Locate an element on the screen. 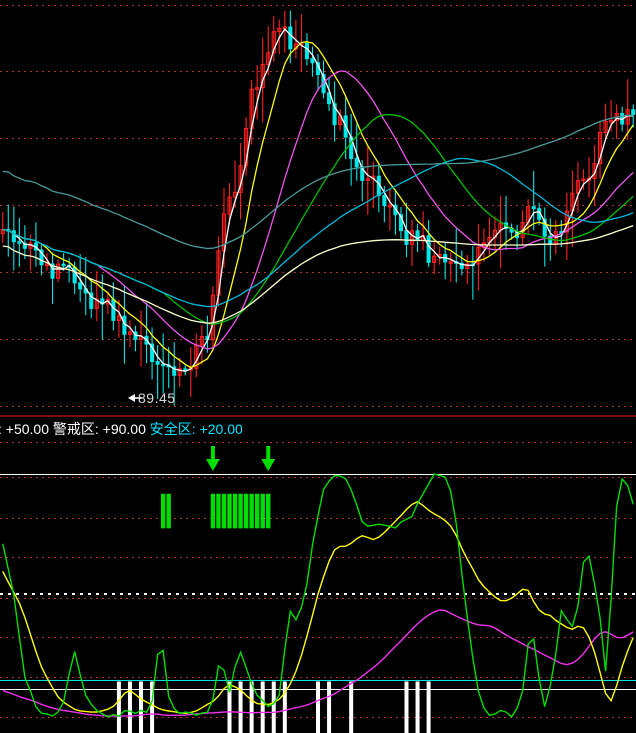 Image resolution: width=636 pixels, height=733 pixels. safe-zone-text: 安全区: +20.00 is located at coordinates (196, 429).